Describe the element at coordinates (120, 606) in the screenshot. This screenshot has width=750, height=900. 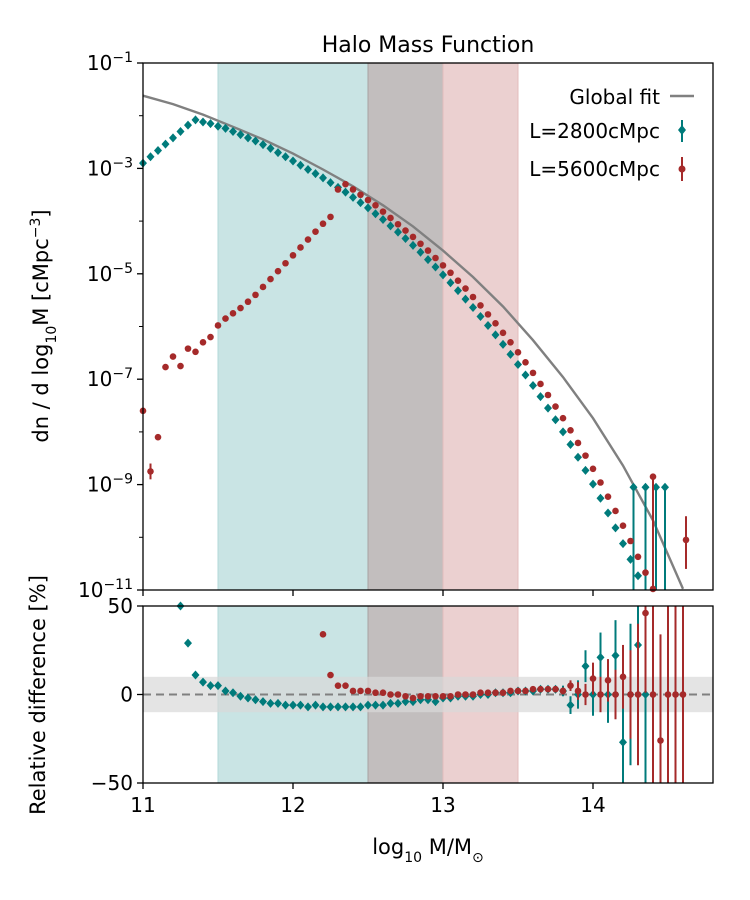
I see `bottom-y-tick-label: 50` at that location.